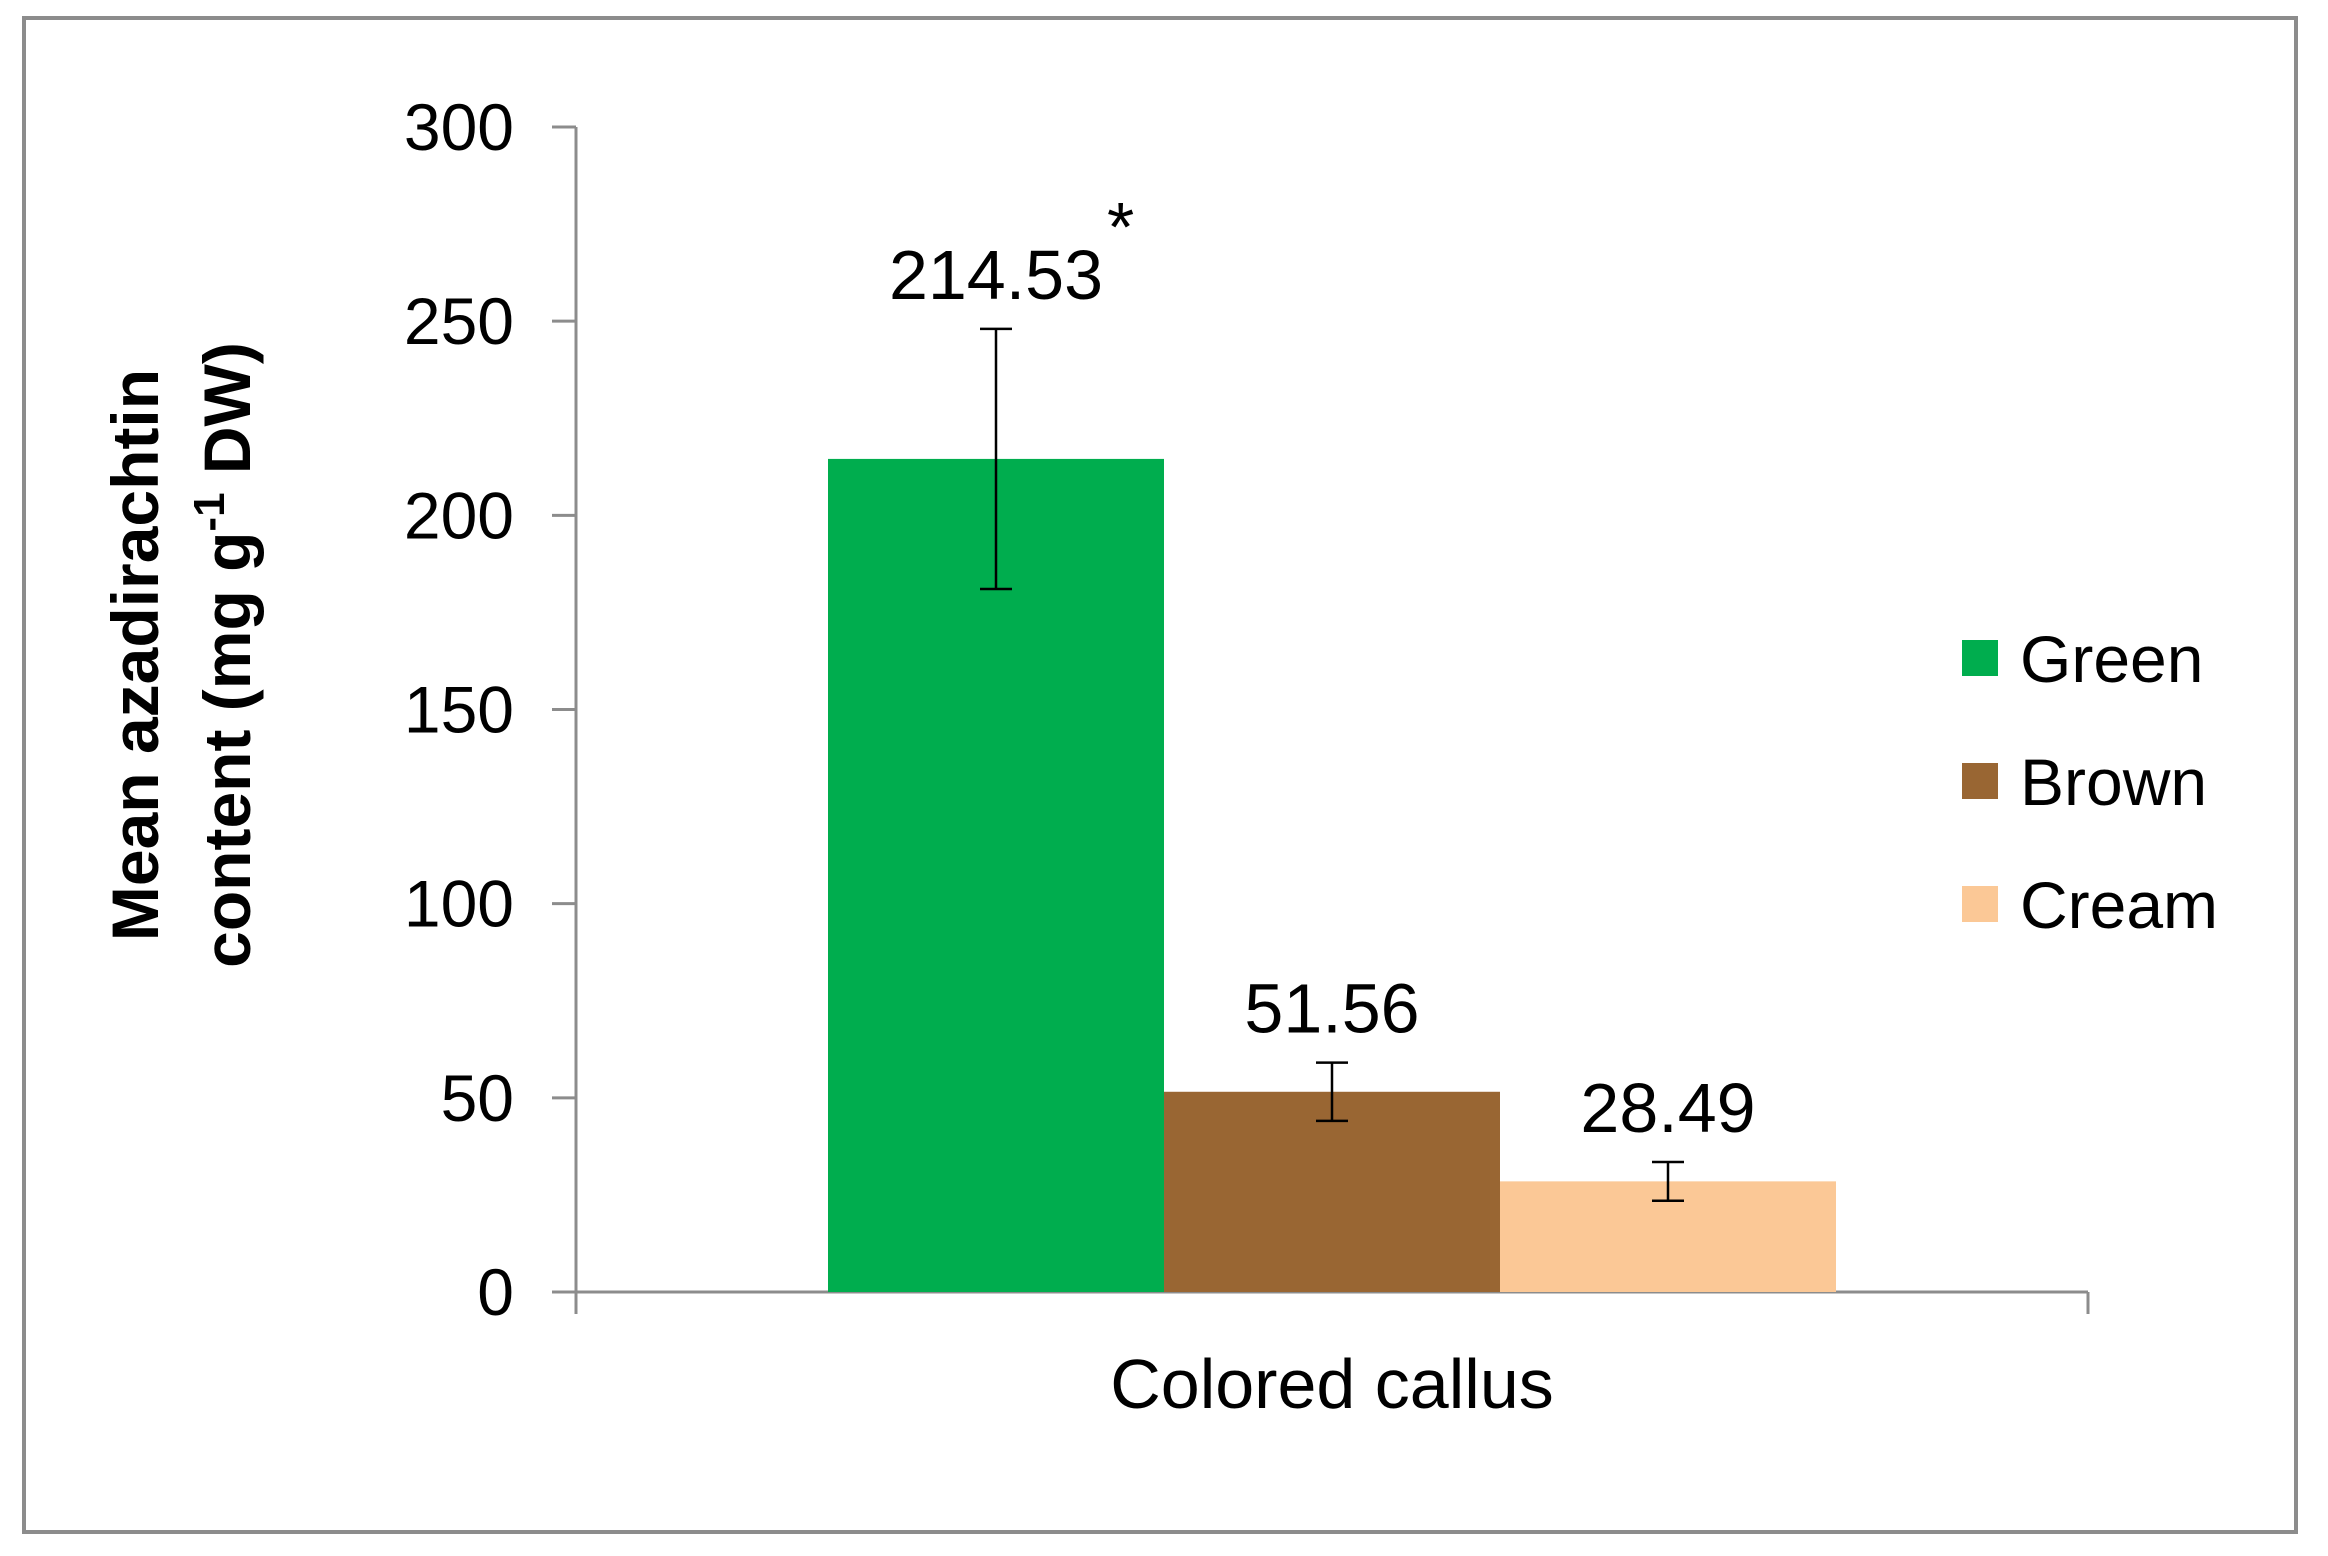  I want to click on data-label-green: 214.53, so click(996, 275).